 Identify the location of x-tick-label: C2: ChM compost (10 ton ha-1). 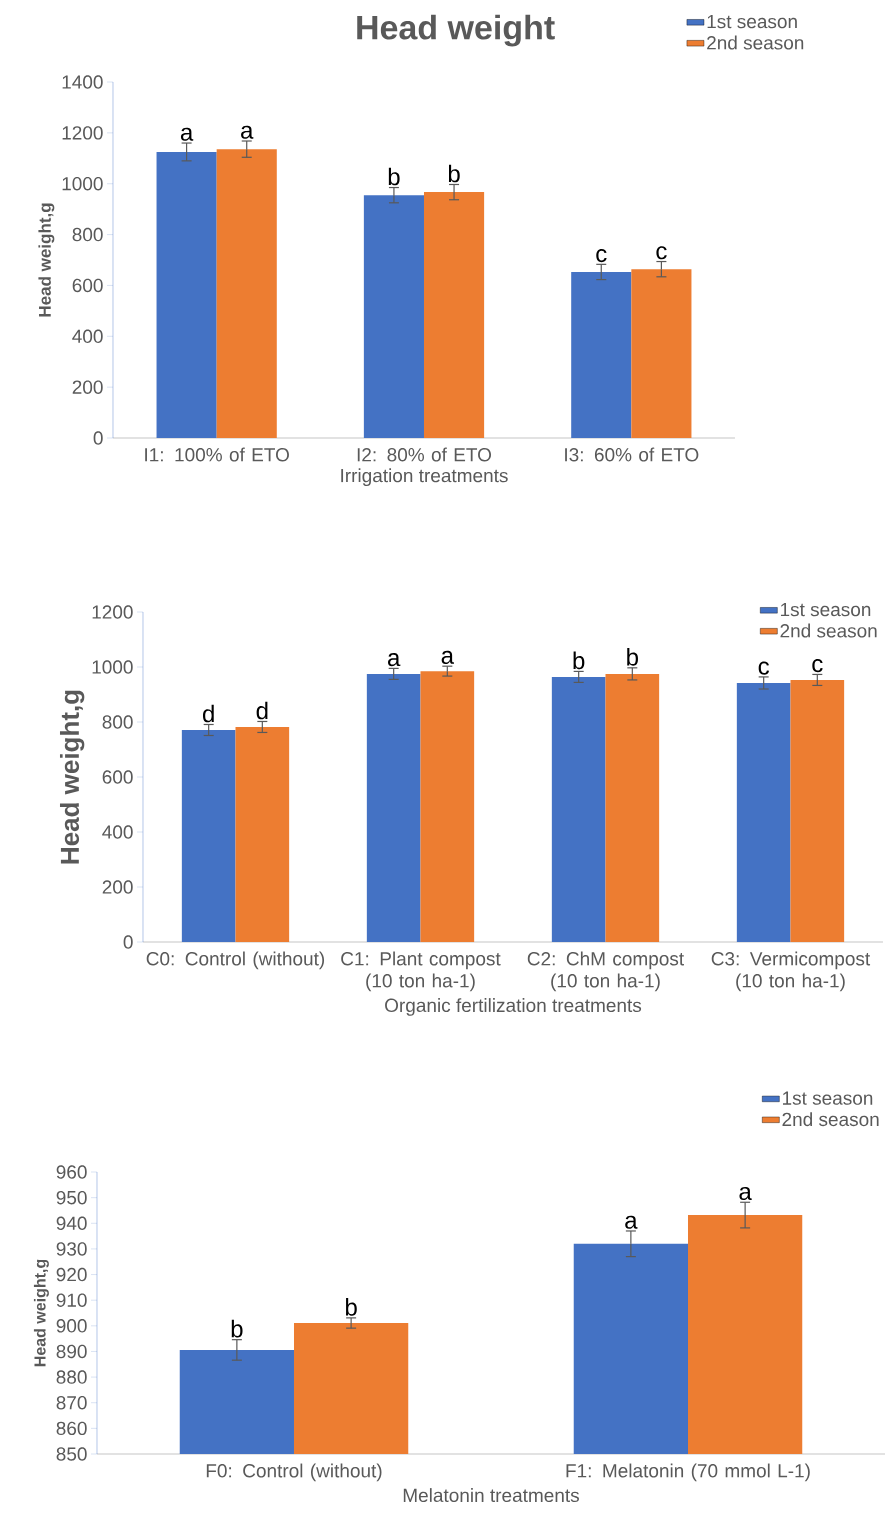
(606, 971).